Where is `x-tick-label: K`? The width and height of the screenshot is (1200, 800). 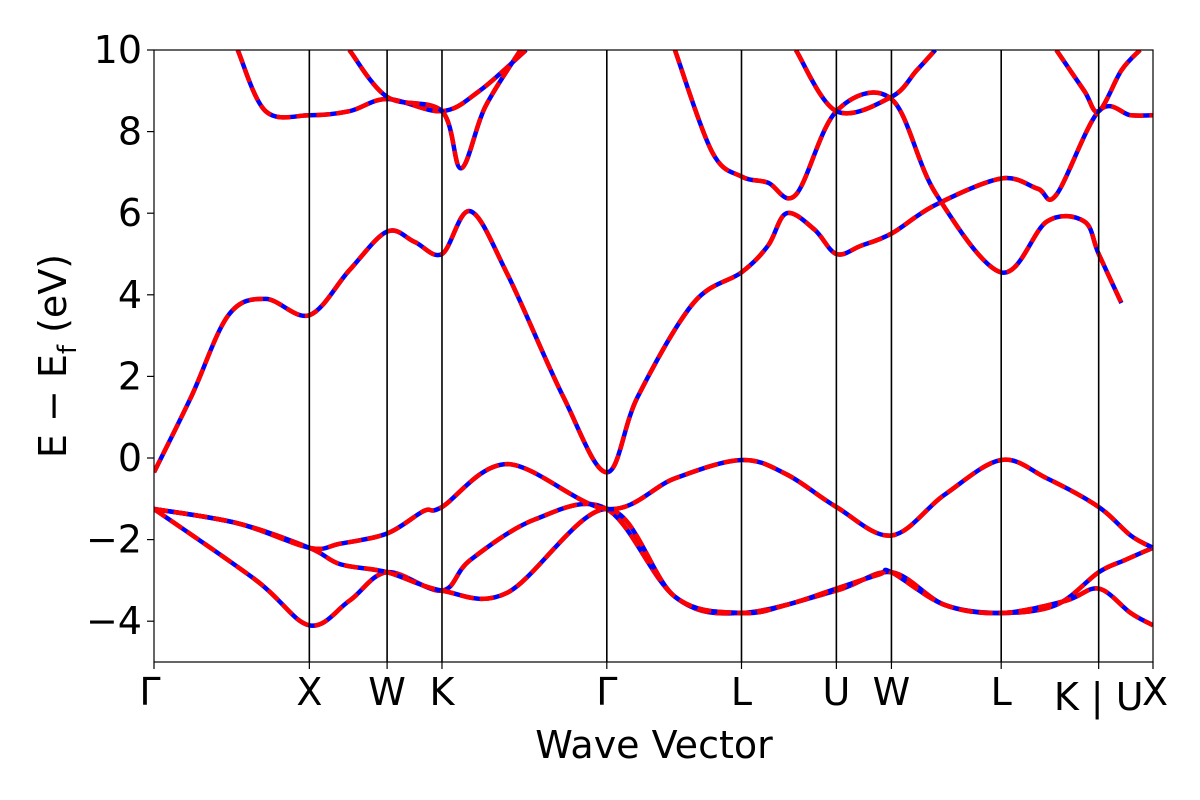 x-tick-label: K is located at coordinates (443, 692).